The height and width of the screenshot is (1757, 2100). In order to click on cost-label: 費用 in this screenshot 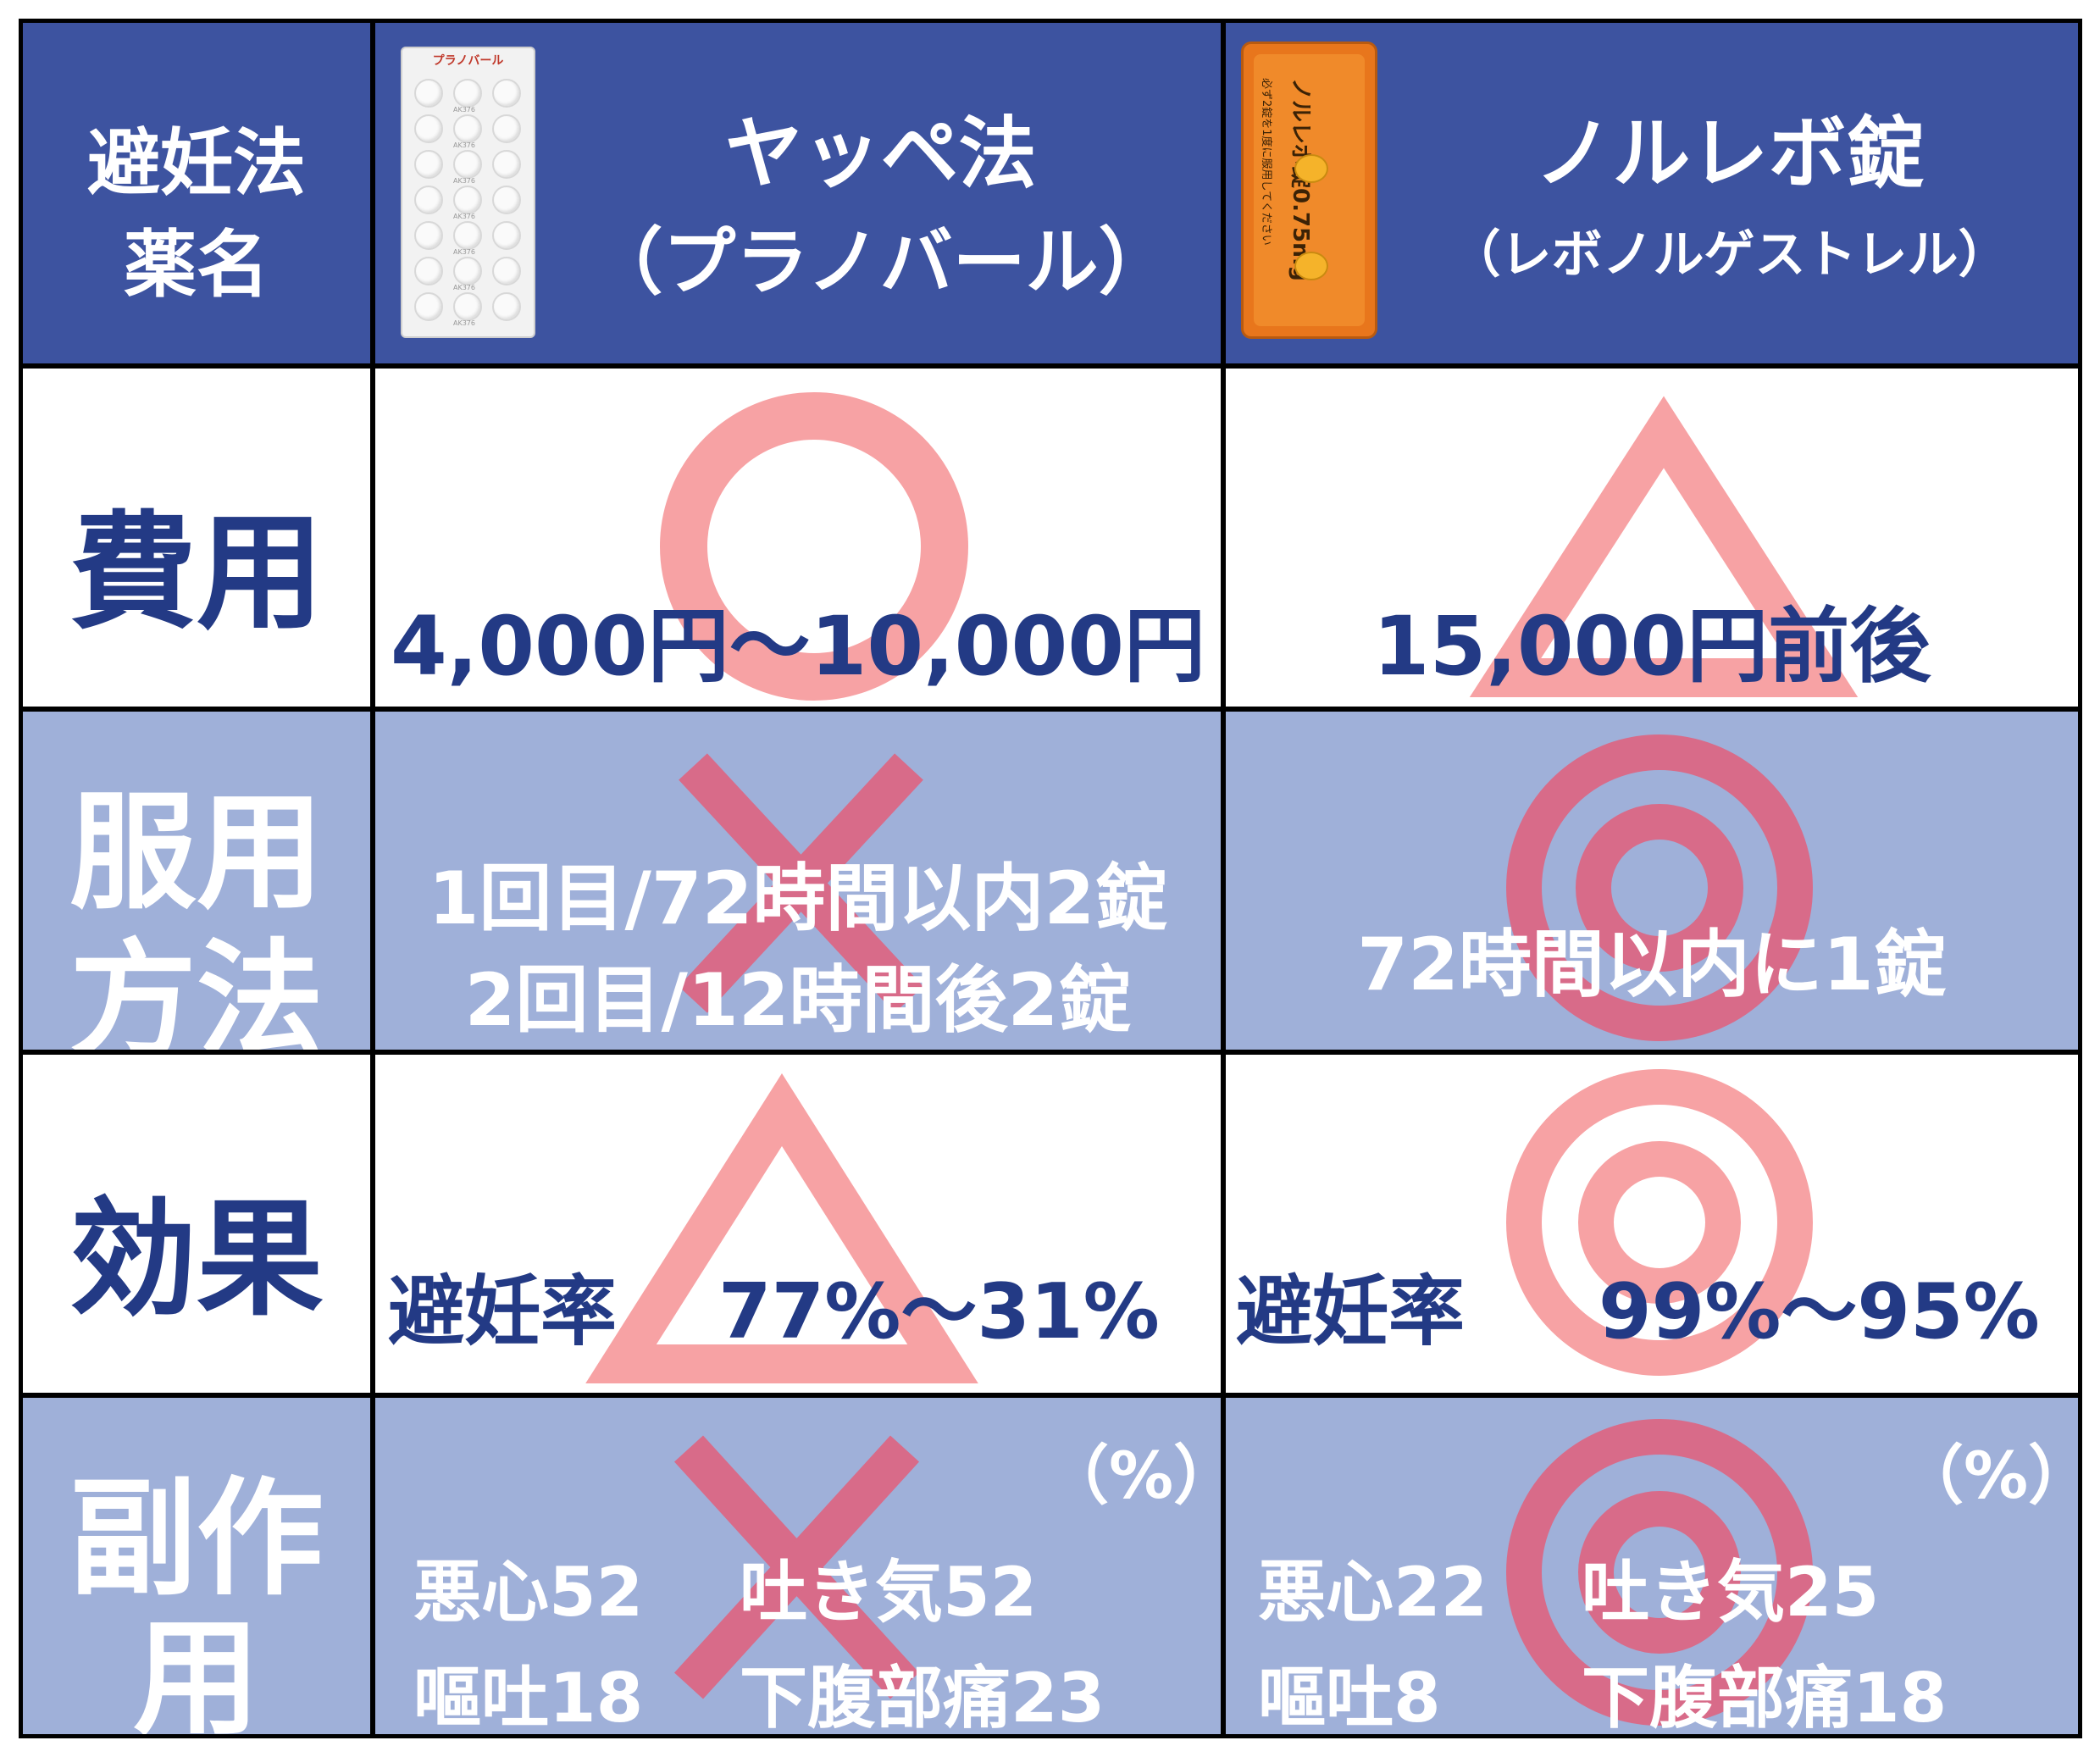, I will do `click(196, 573)`.